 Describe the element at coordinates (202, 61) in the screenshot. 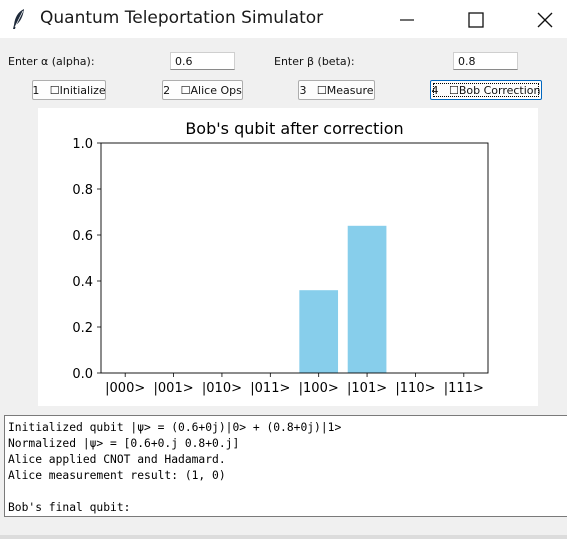

I see `alpha-input` at that location.